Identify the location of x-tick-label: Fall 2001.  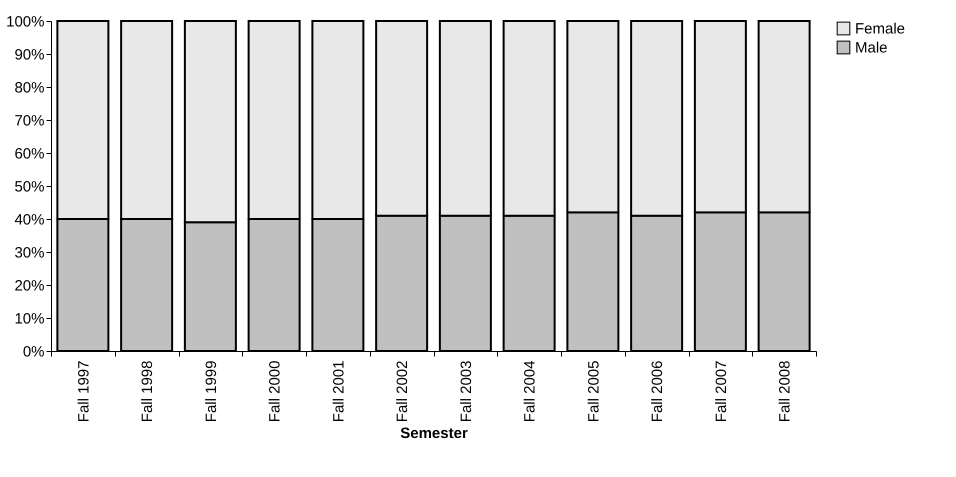
(339, 391).